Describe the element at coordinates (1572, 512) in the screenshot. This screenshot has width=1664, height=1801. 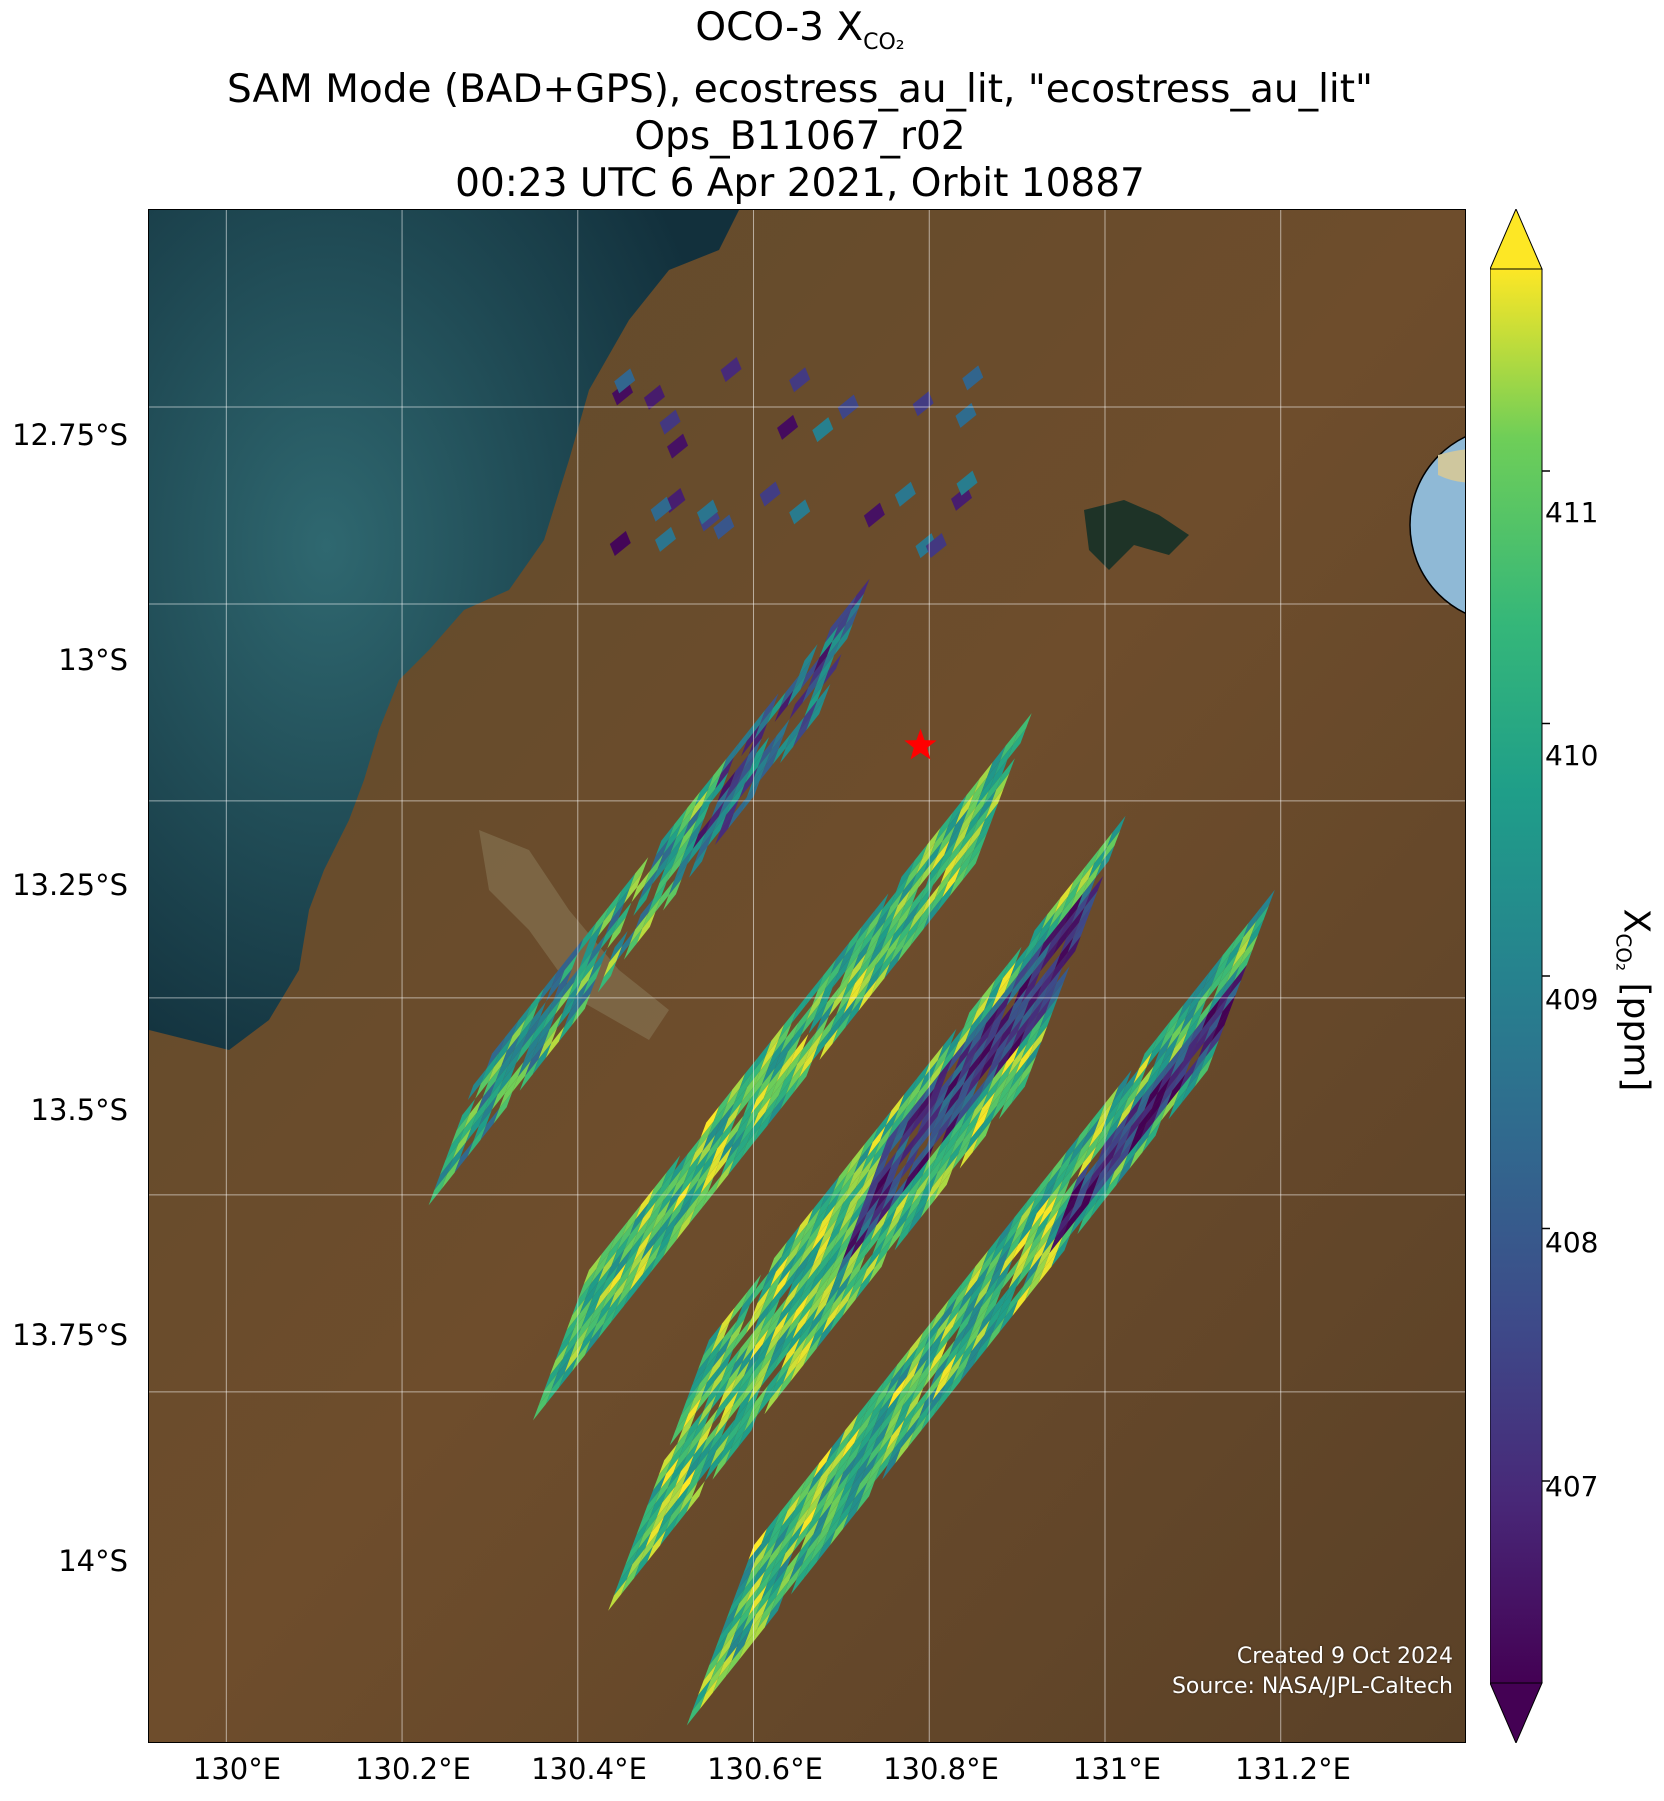
I see `colorbar-tick-label: 411` at that location.